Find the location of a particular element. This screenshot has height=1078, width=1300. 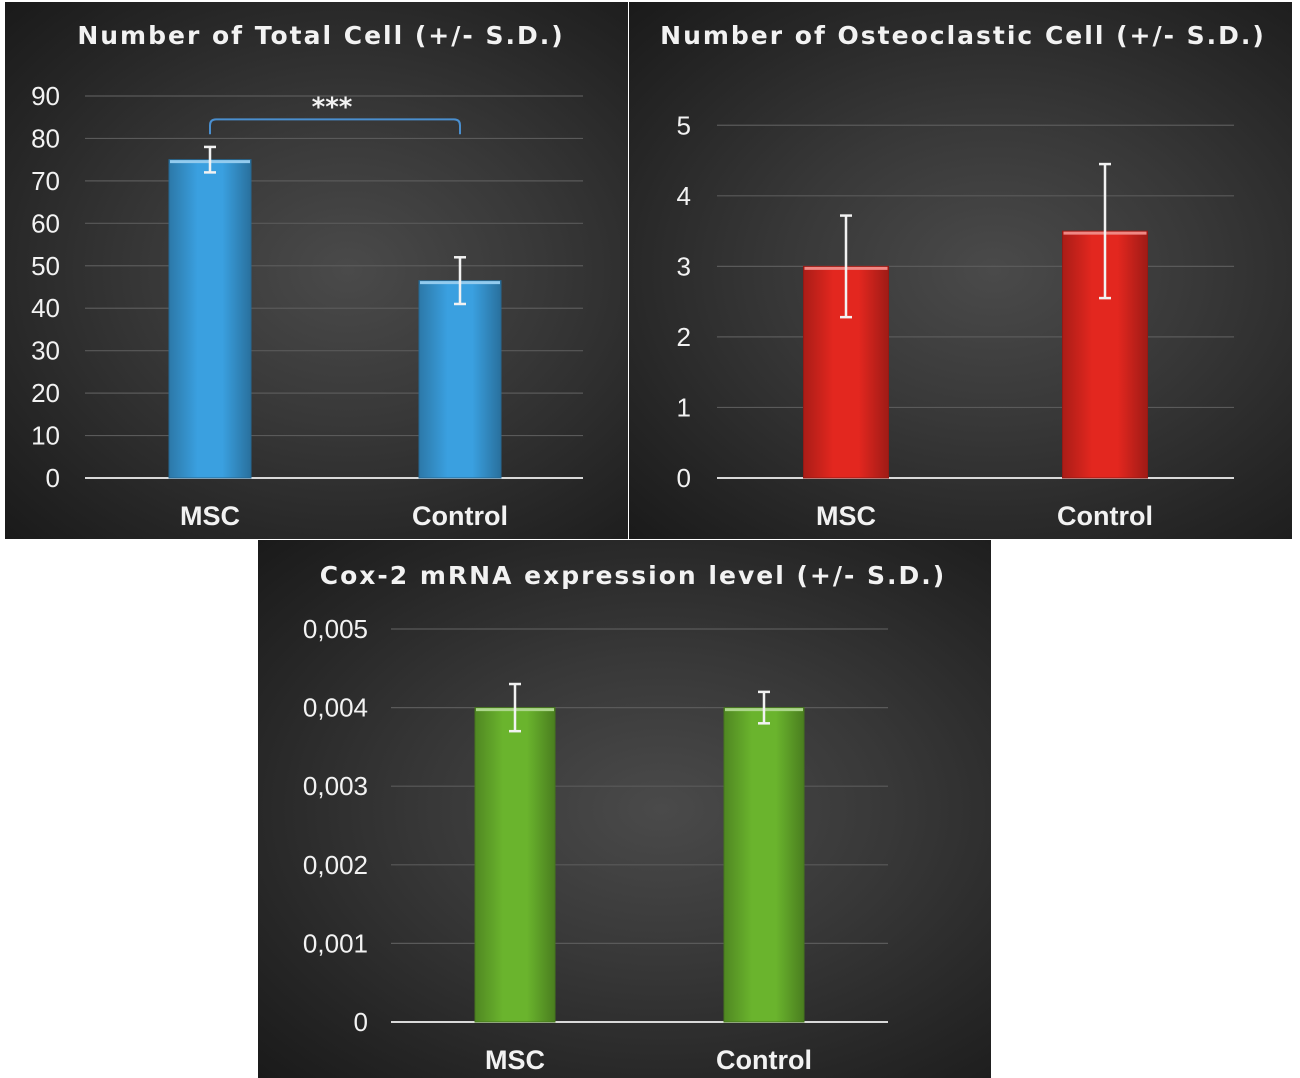

y-tick-label: 20 is located at coordinates (45, 393).